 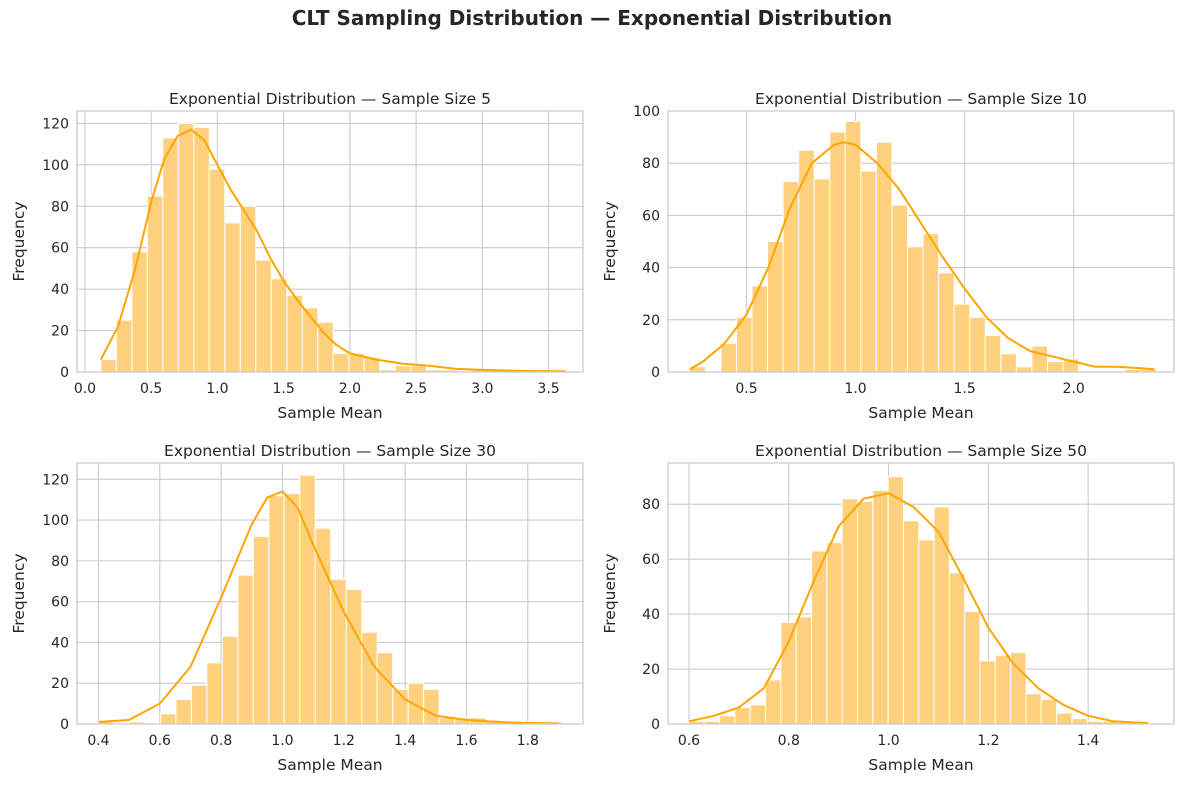 What do you see at coordinates (655, 373) in the screenshot?
I see `y-tick-label: 0` at bounding box center [655, 373].